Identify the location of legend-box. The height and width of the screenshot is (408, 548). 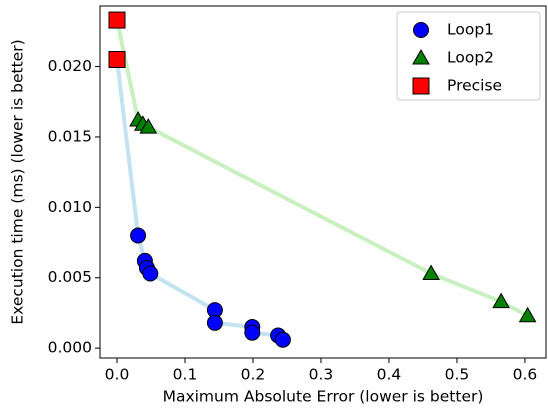
(468, 56).